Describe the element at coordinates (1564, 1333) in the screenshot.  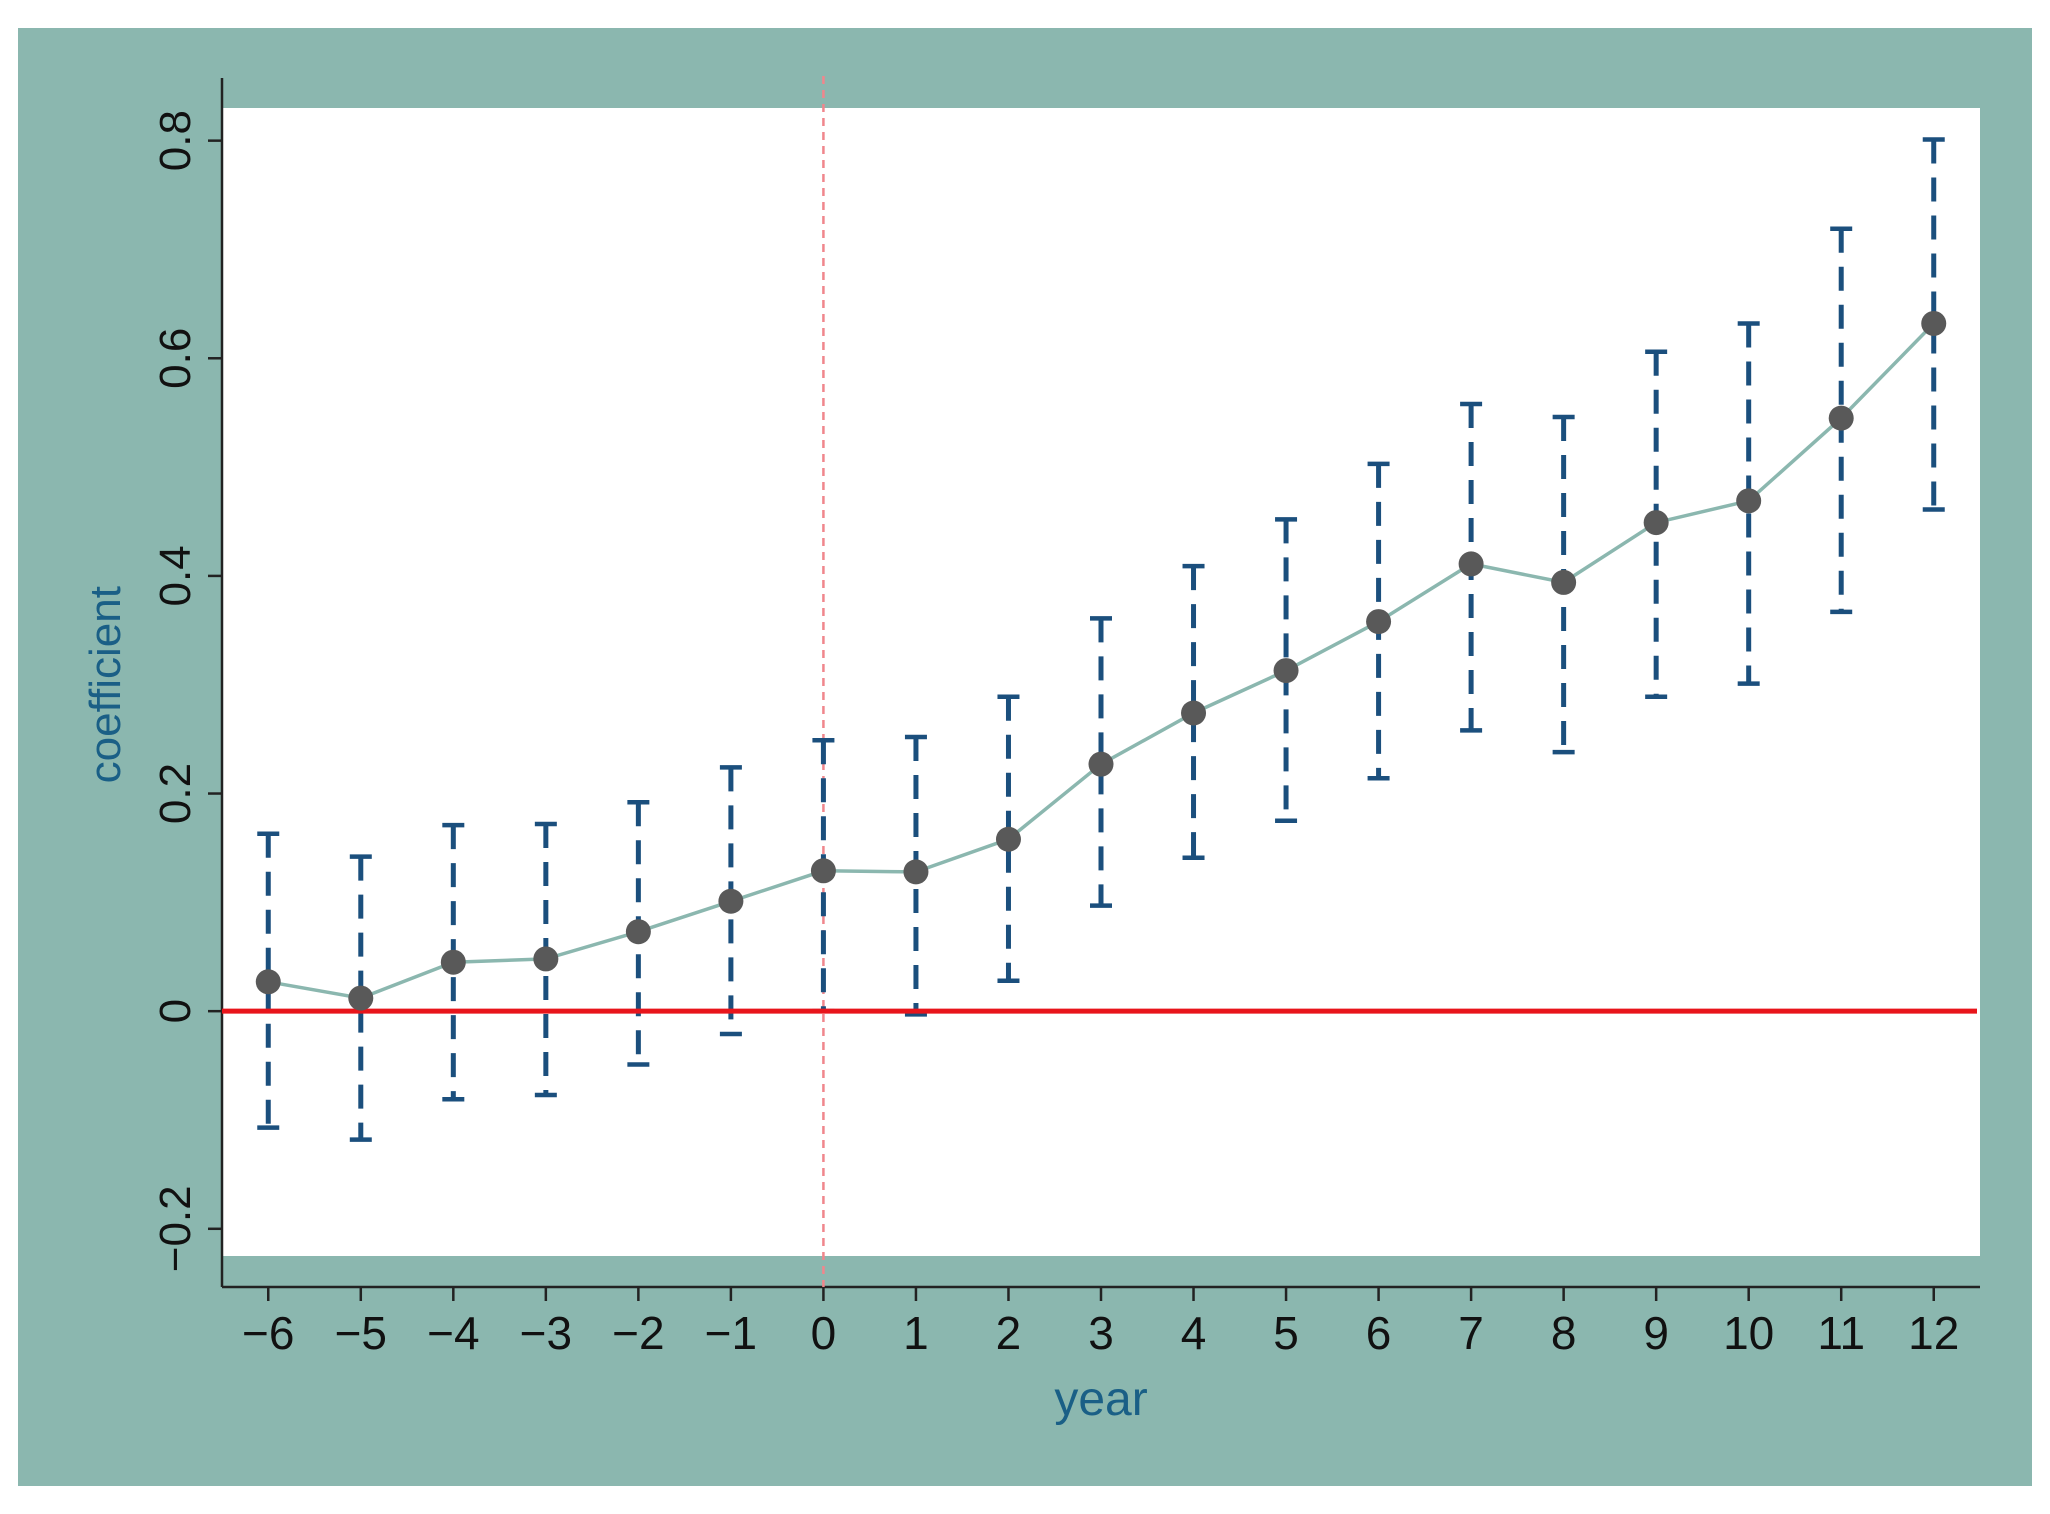
I see `x-tick-label: 8` at that location.